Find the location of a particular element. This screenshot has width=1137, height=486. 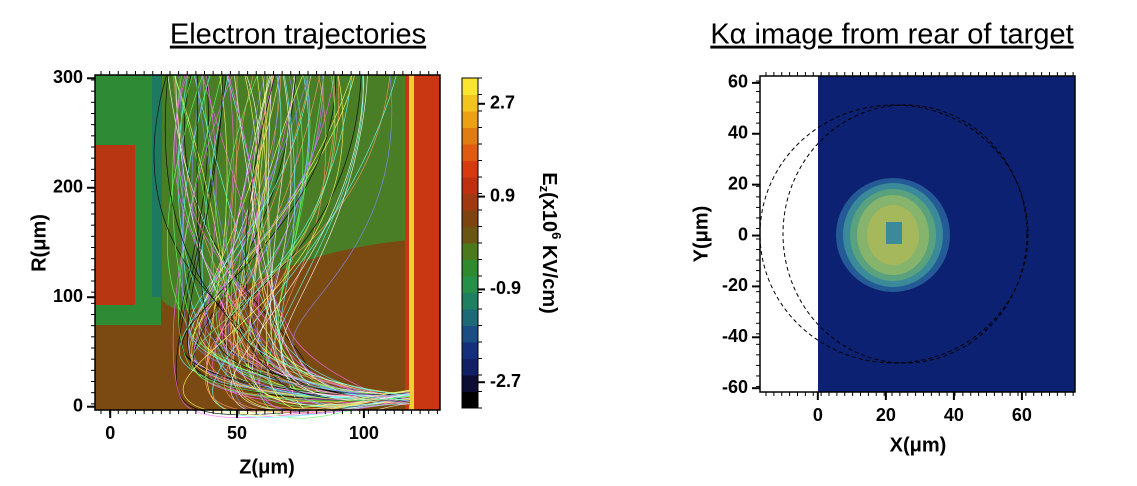

y-axis-label: R(μm) is located at coordinates (39, 243).